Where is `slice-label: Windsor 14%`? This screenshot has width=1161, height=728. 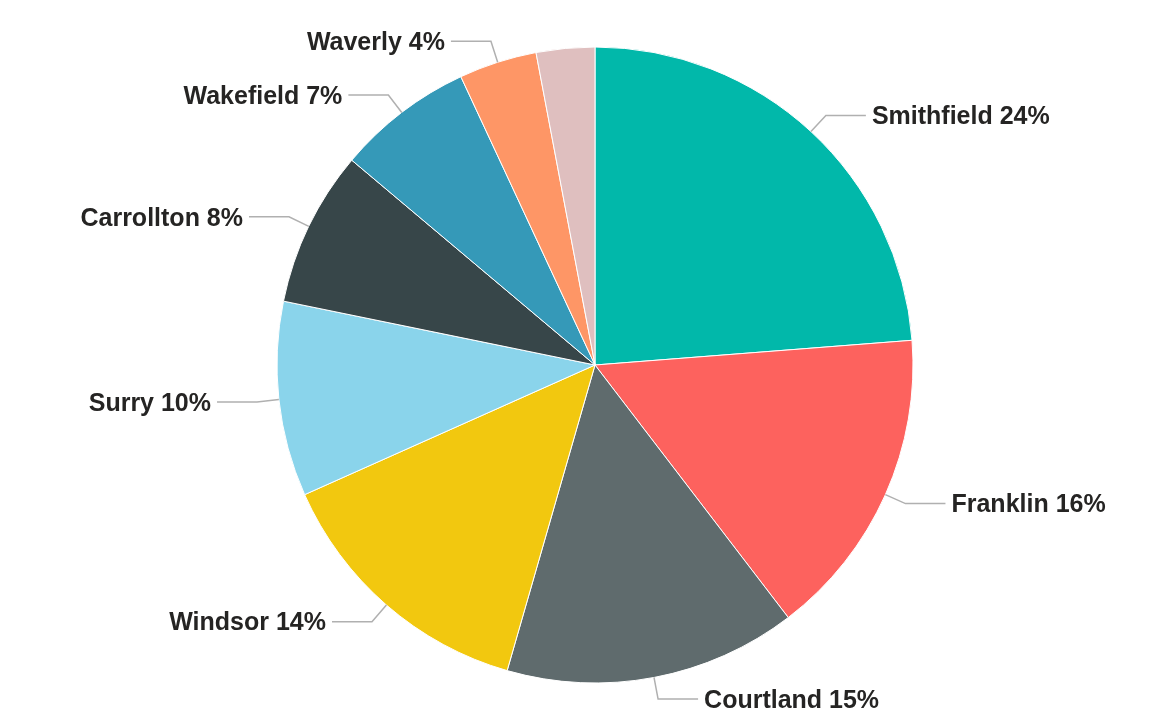 slice-label: Windsor 14% is located at coordinates (247, 621).